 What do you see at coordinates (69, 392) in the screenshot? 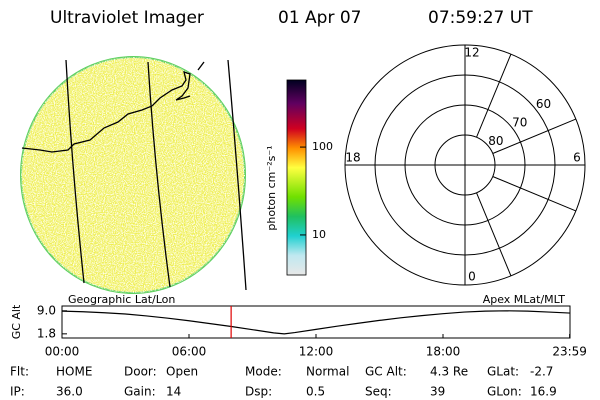
I see `field-value: 36.0` at bounding box center [69, 392].